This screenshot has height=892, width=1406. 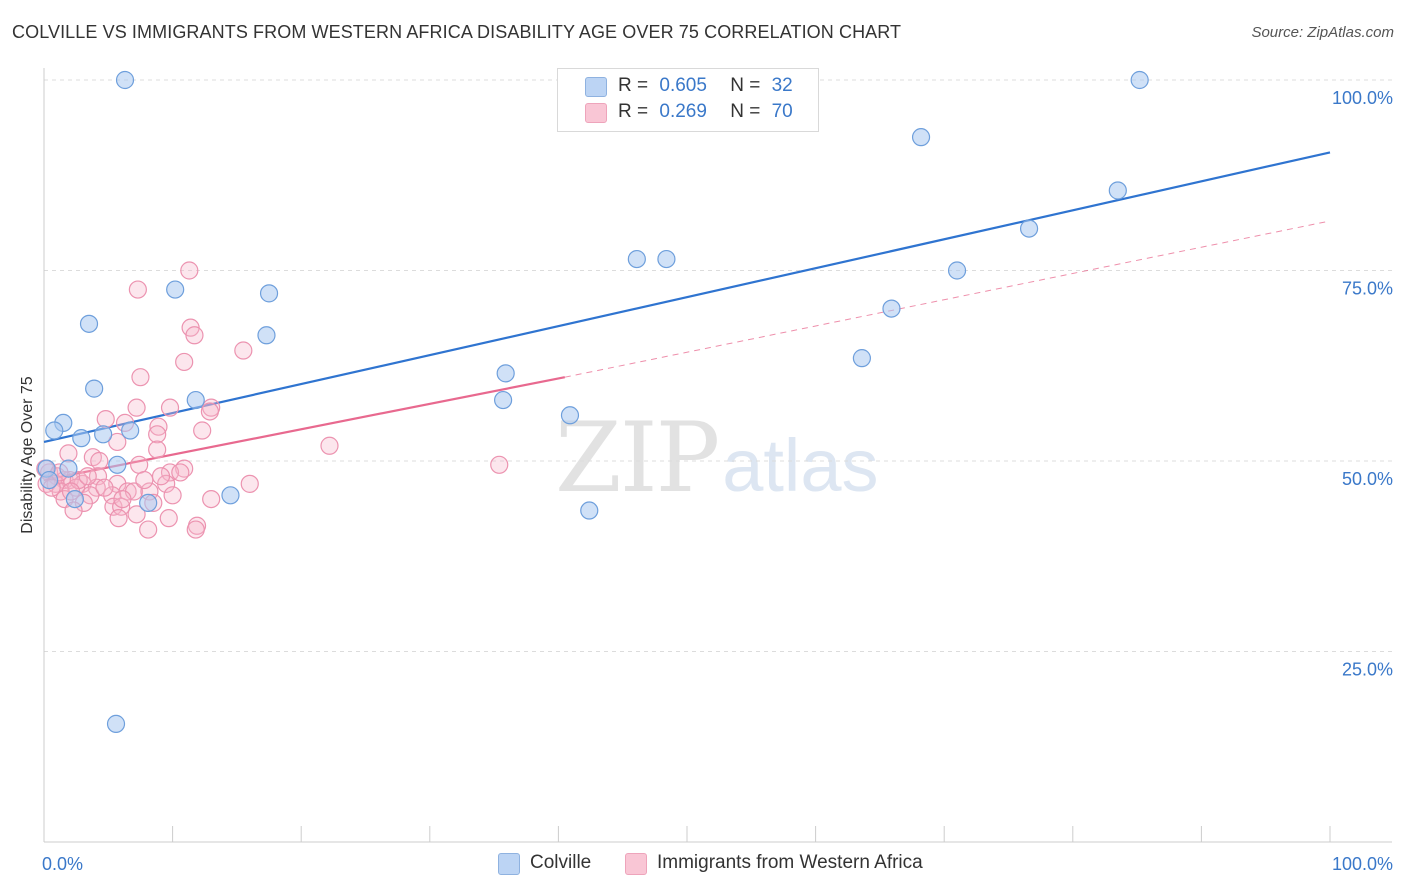 I want to click on y-tick-label-100: 100.0%, so click(x=1362, y=98).